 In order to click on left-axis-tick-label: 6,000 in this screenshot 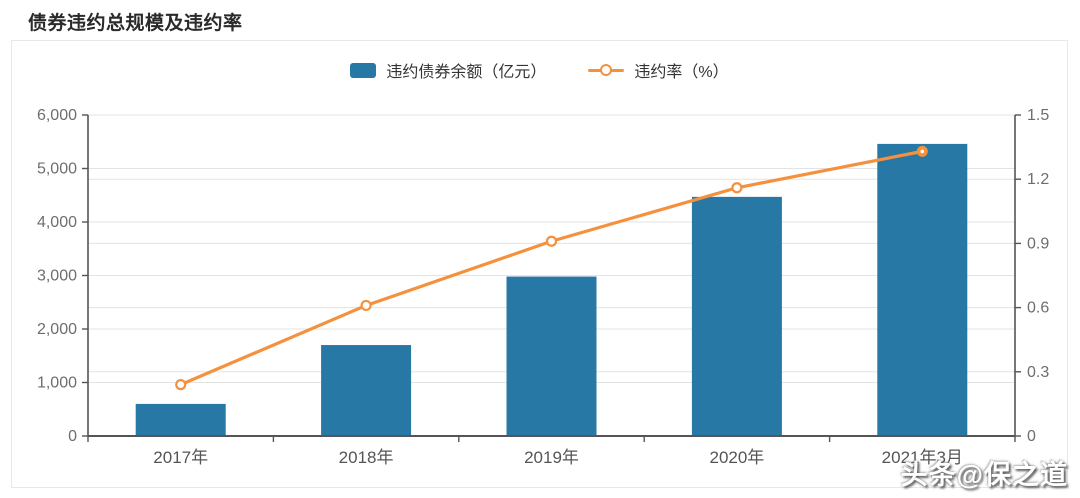, I will do `click(57, 115)`.